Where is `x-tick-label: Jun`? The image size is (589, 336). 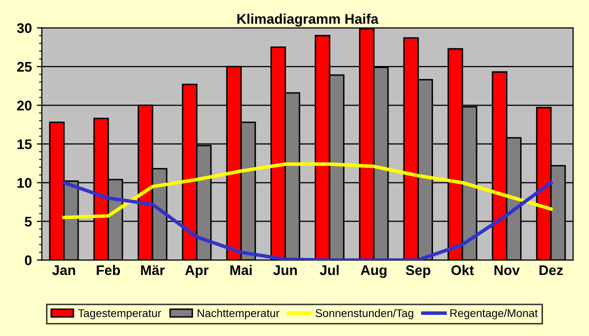
x-tick-label: Jun is located at coordinates (285, 270).